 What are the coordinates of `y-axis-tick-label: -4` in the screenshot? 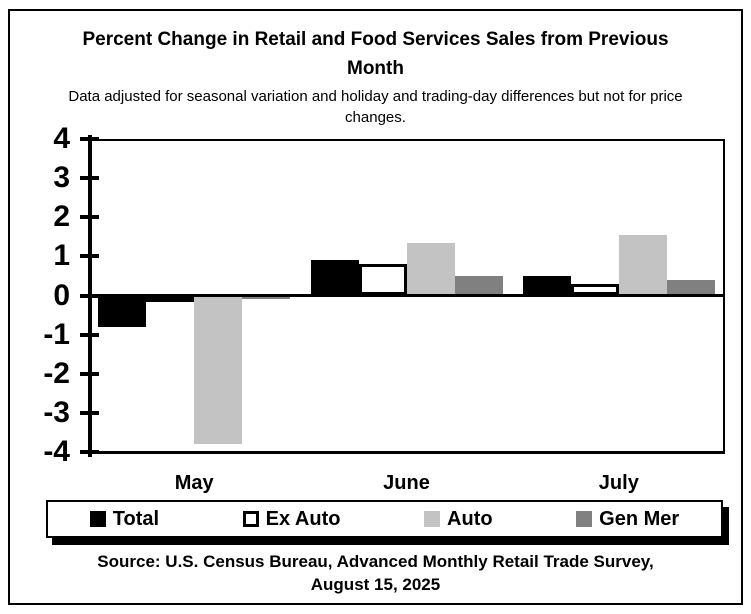 It's located at (56, 451).